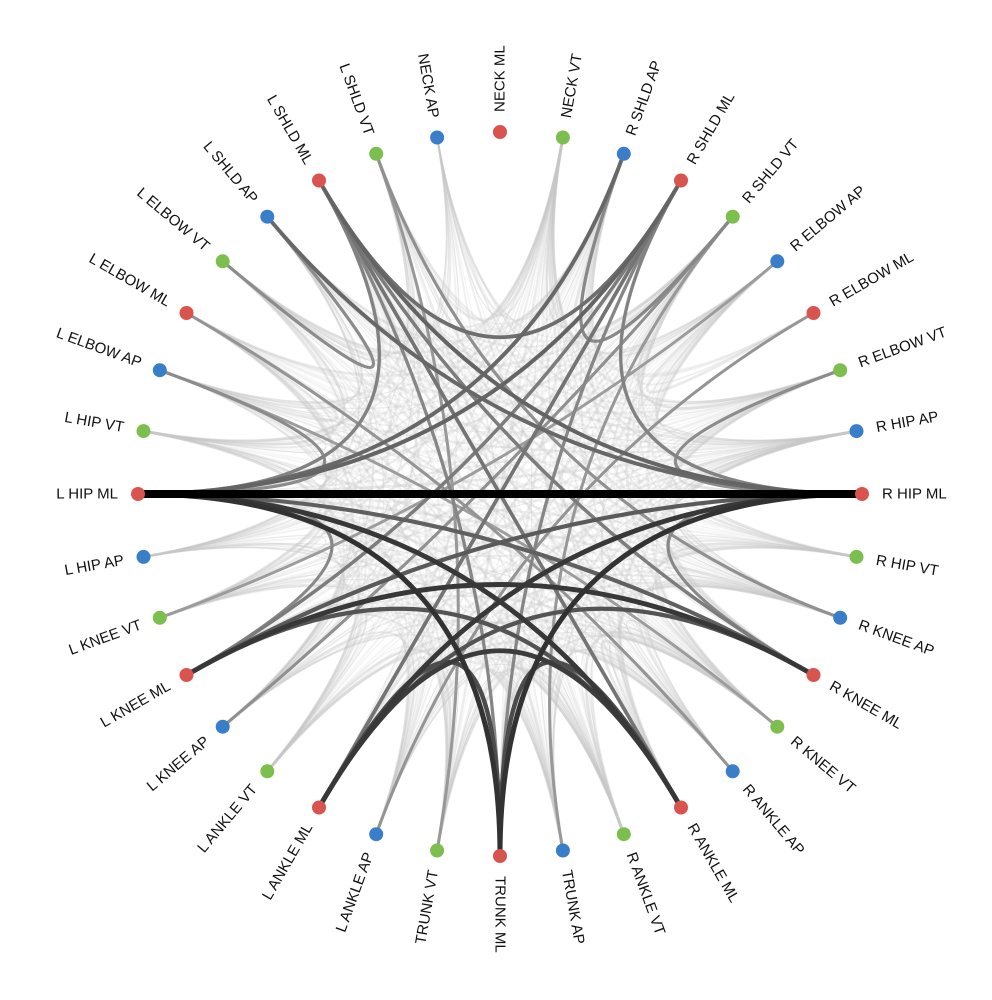 This screenshot has height=1000, width=992. What do you see at coordinates (866, 705) in the screenshot?
I see `label-r-knee-ml: R KNEE ML` at bounding box center [866, 705].